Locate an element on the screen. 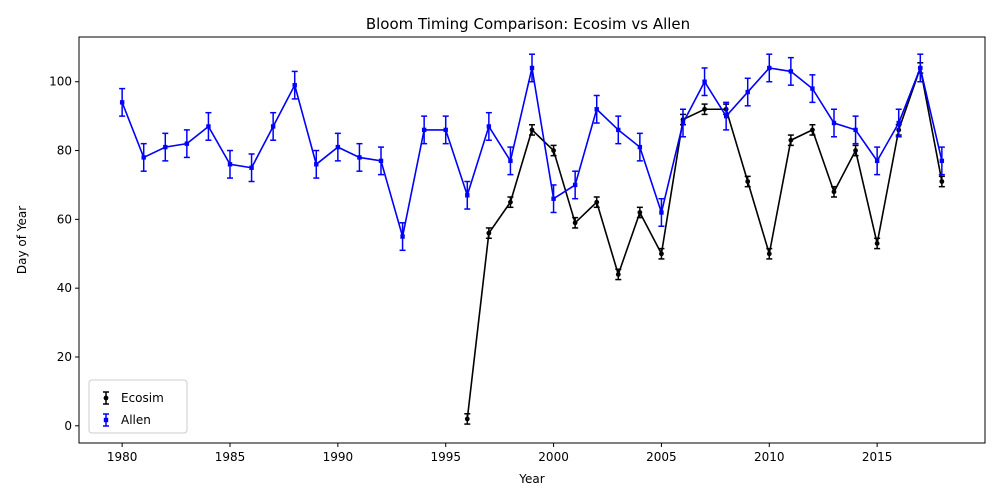  legend-label: Allen is located at coordinates (136, 420).